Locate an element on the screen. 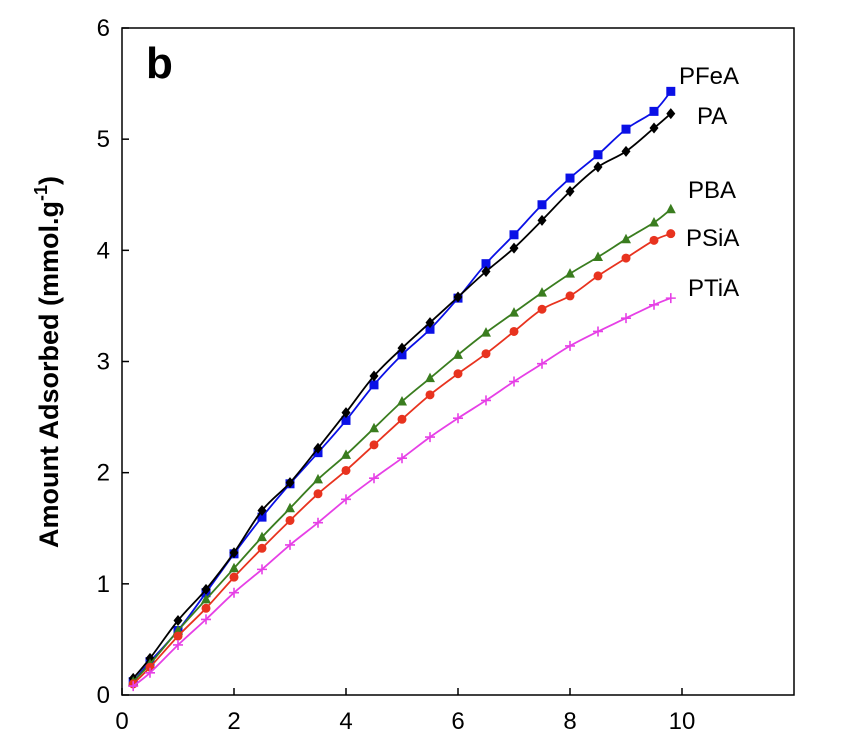 Image resolution: width=862 pixels, height=748 pixels. y-axis-title-main: Amount Adsorbed (mmol.g is located at coordinates (49, 374).